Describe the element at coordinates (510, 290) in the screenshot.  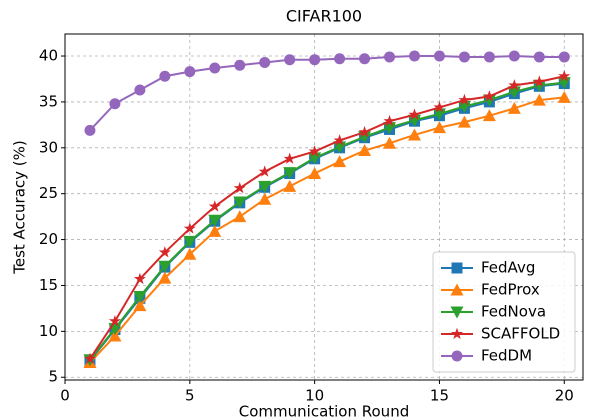
I see `legend-label: FedProx` at that location.